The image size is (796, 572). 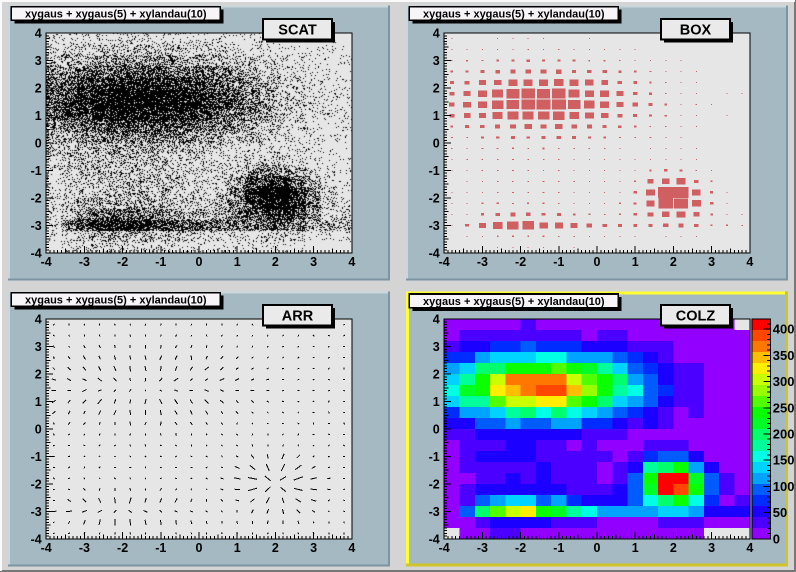 I want to click on svg-text: ARR, so click(x=298, y=317).